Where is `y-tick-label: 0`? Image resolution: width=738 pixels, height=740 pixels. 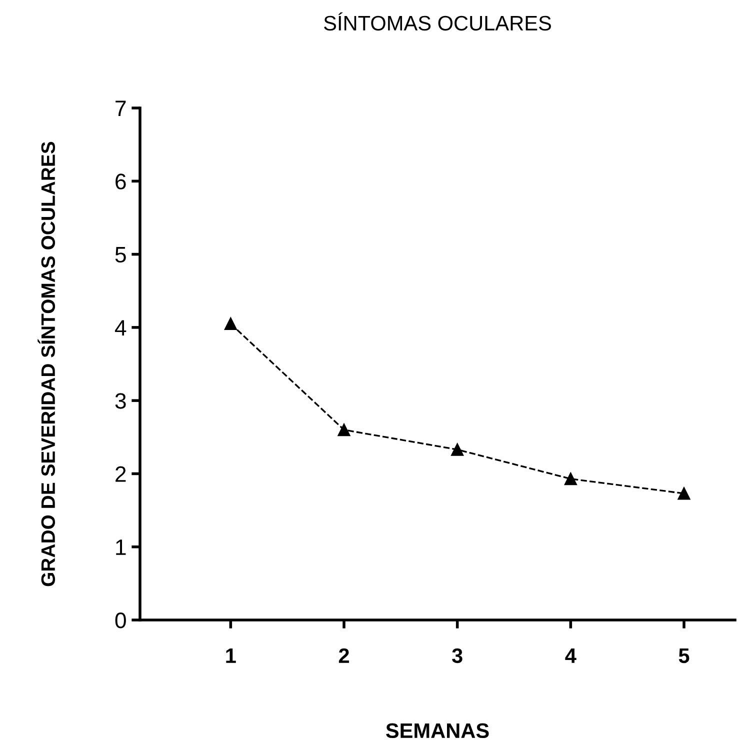 y-tick-label: 0 is located at coordinates (120, 620).